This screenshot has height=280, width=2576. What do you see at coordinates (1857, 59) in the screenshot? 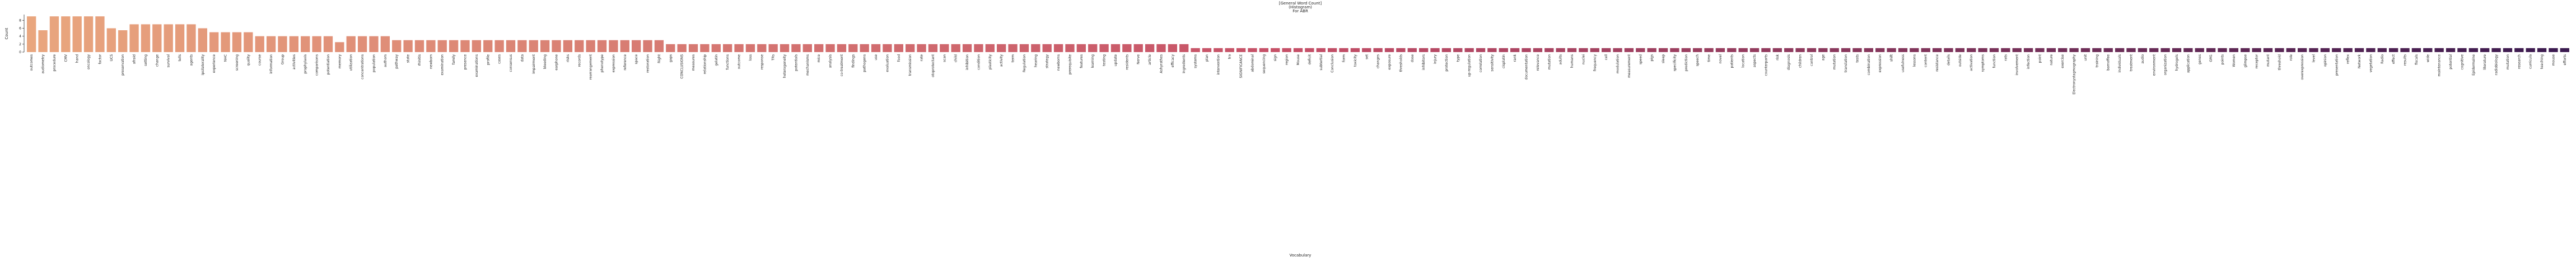
I see `x-tick-label: tests` at bounding box center [1857, 59].